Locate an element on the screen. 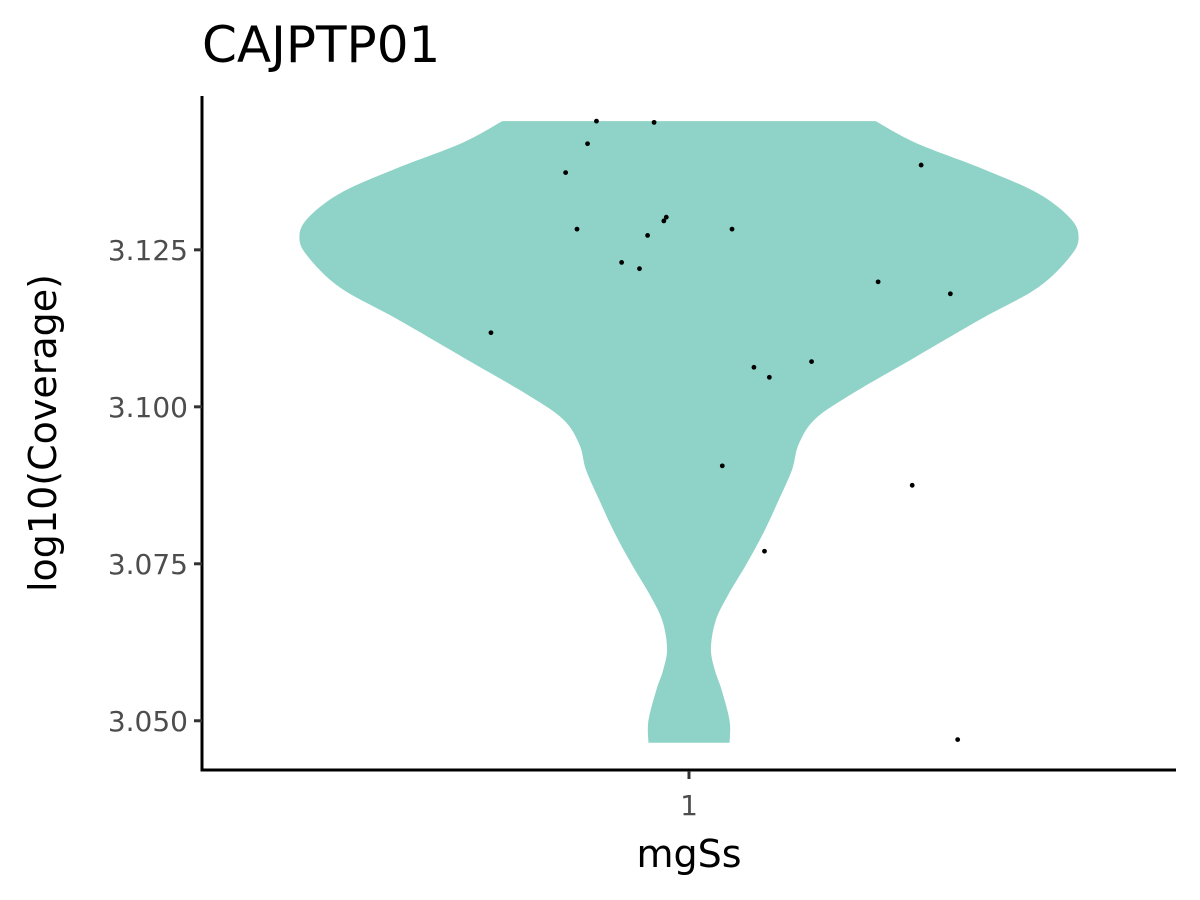 The width and height of the screenshot is (1200, 900). y-tick-label: 3.050 is located at coordinates (148, 721).